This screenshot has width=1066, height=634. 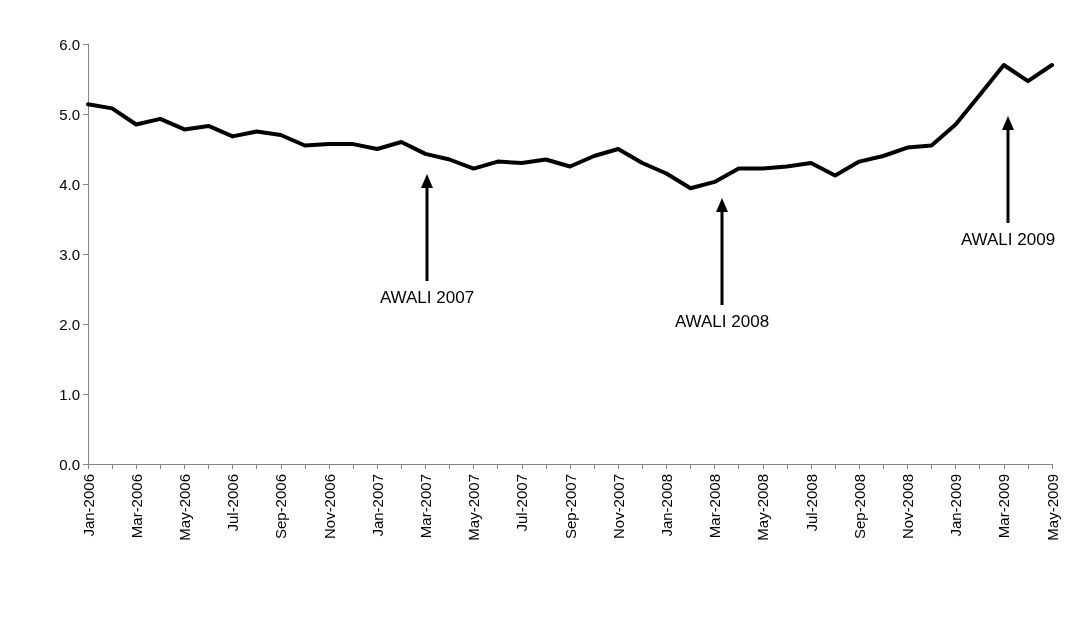 I want to click on x-tick-label: Jul-2006, so click(x=233, y=503).